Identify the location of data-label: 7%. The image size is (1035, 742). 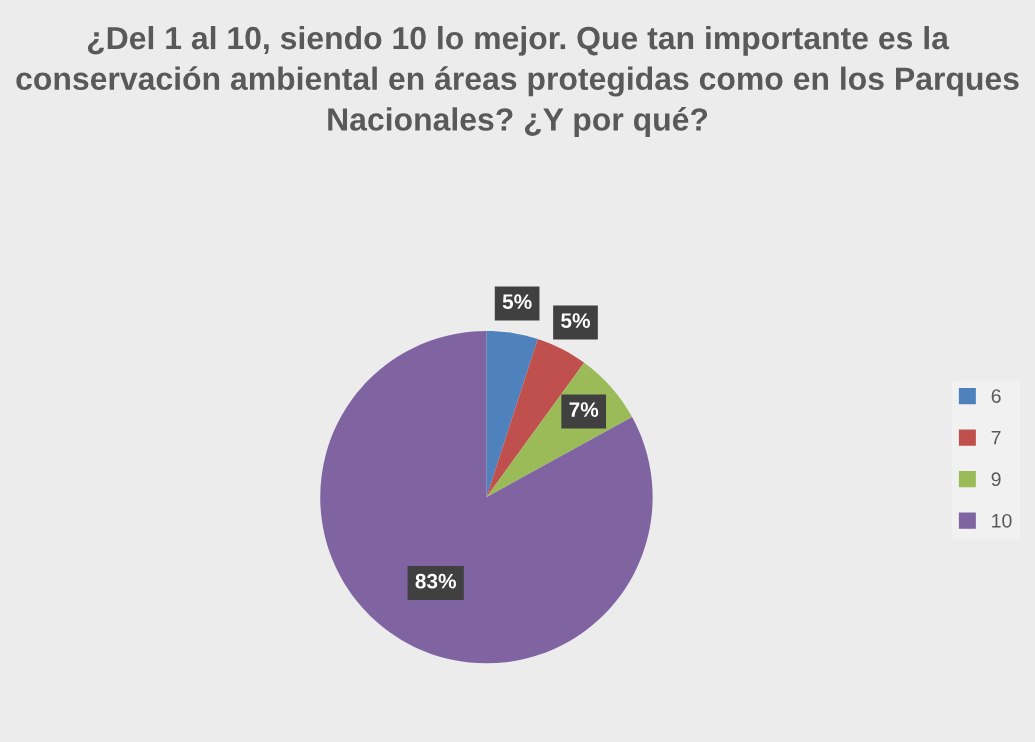
(584, 409).